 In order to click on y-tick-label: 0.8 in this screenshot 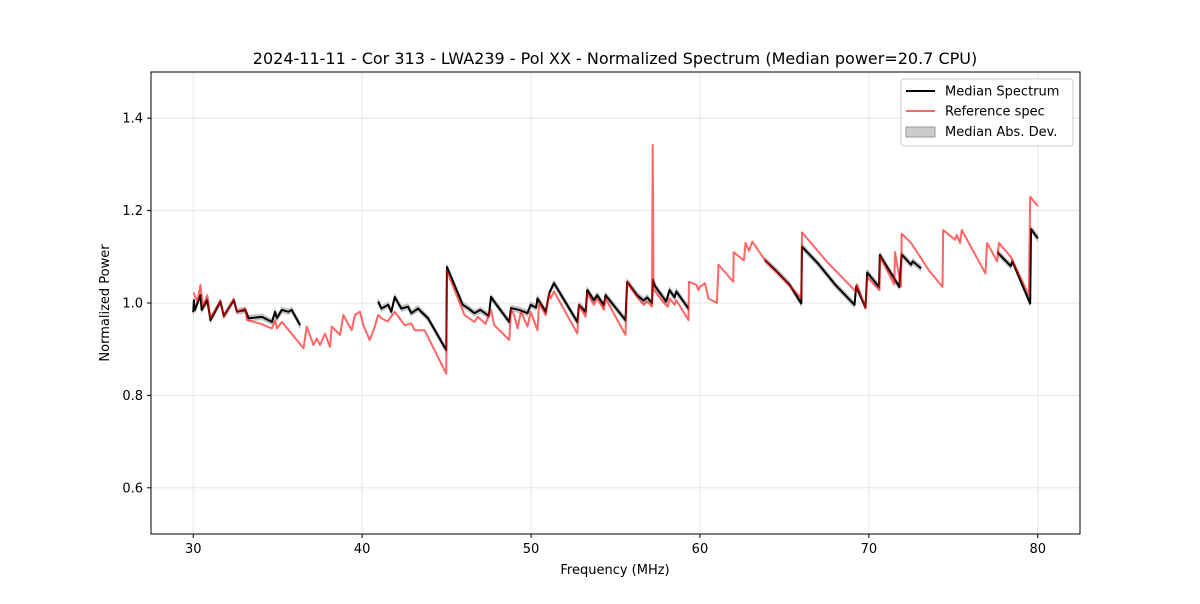, I will do `click(132, 396)`.